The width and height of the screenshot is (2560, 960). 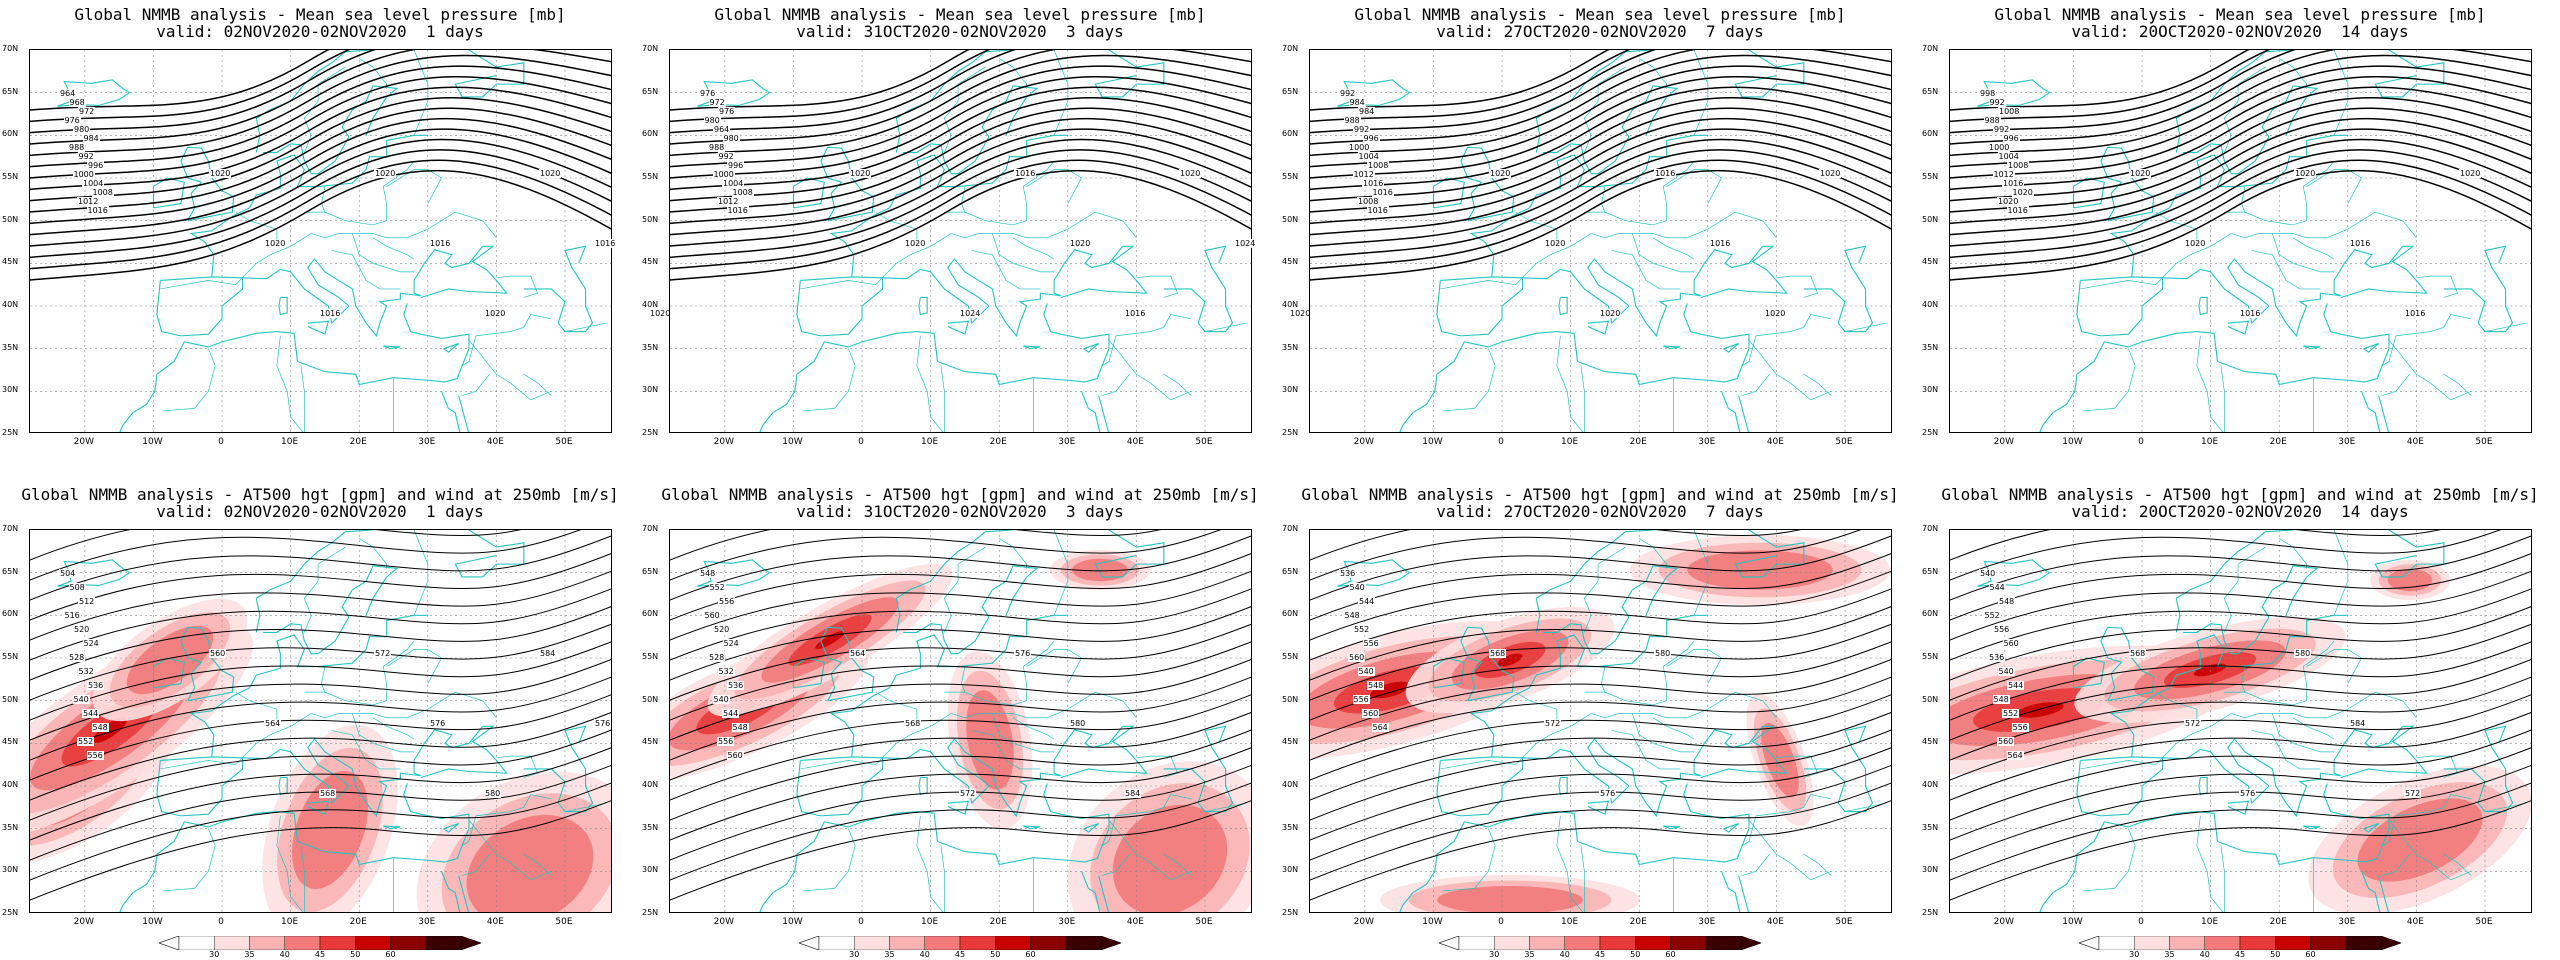 What do you see at coordinates (995, 954) in the screenshot?
I see `colorbar-tick-label: 50` at bounding box center [995, 954].